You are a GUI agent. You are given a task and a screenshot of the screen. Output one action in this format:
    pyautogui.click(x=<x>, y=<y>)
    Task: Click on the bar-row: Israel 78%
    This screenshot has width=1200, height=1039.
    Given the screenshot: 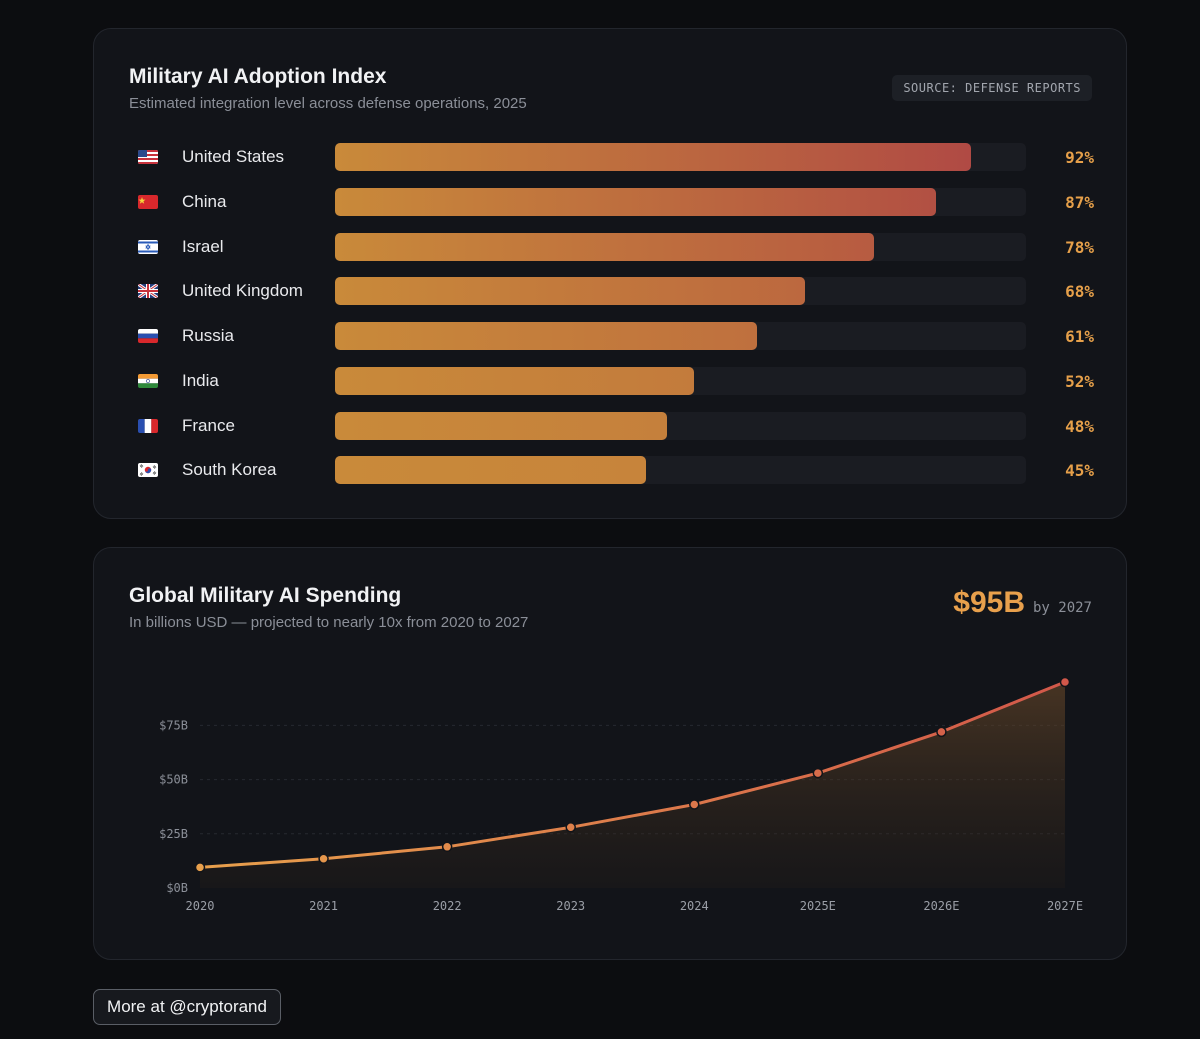 What is the action you would take?
    pyautogui.click(x=611, y=246)
    